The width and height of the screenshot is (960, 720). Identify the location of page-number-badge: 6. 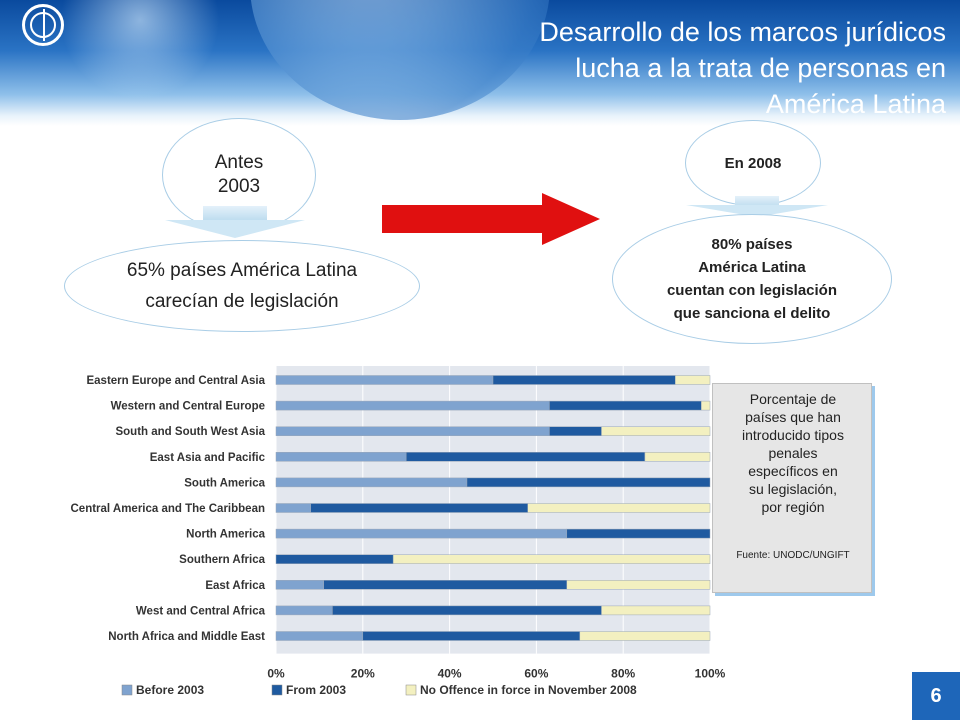
(936, 696).